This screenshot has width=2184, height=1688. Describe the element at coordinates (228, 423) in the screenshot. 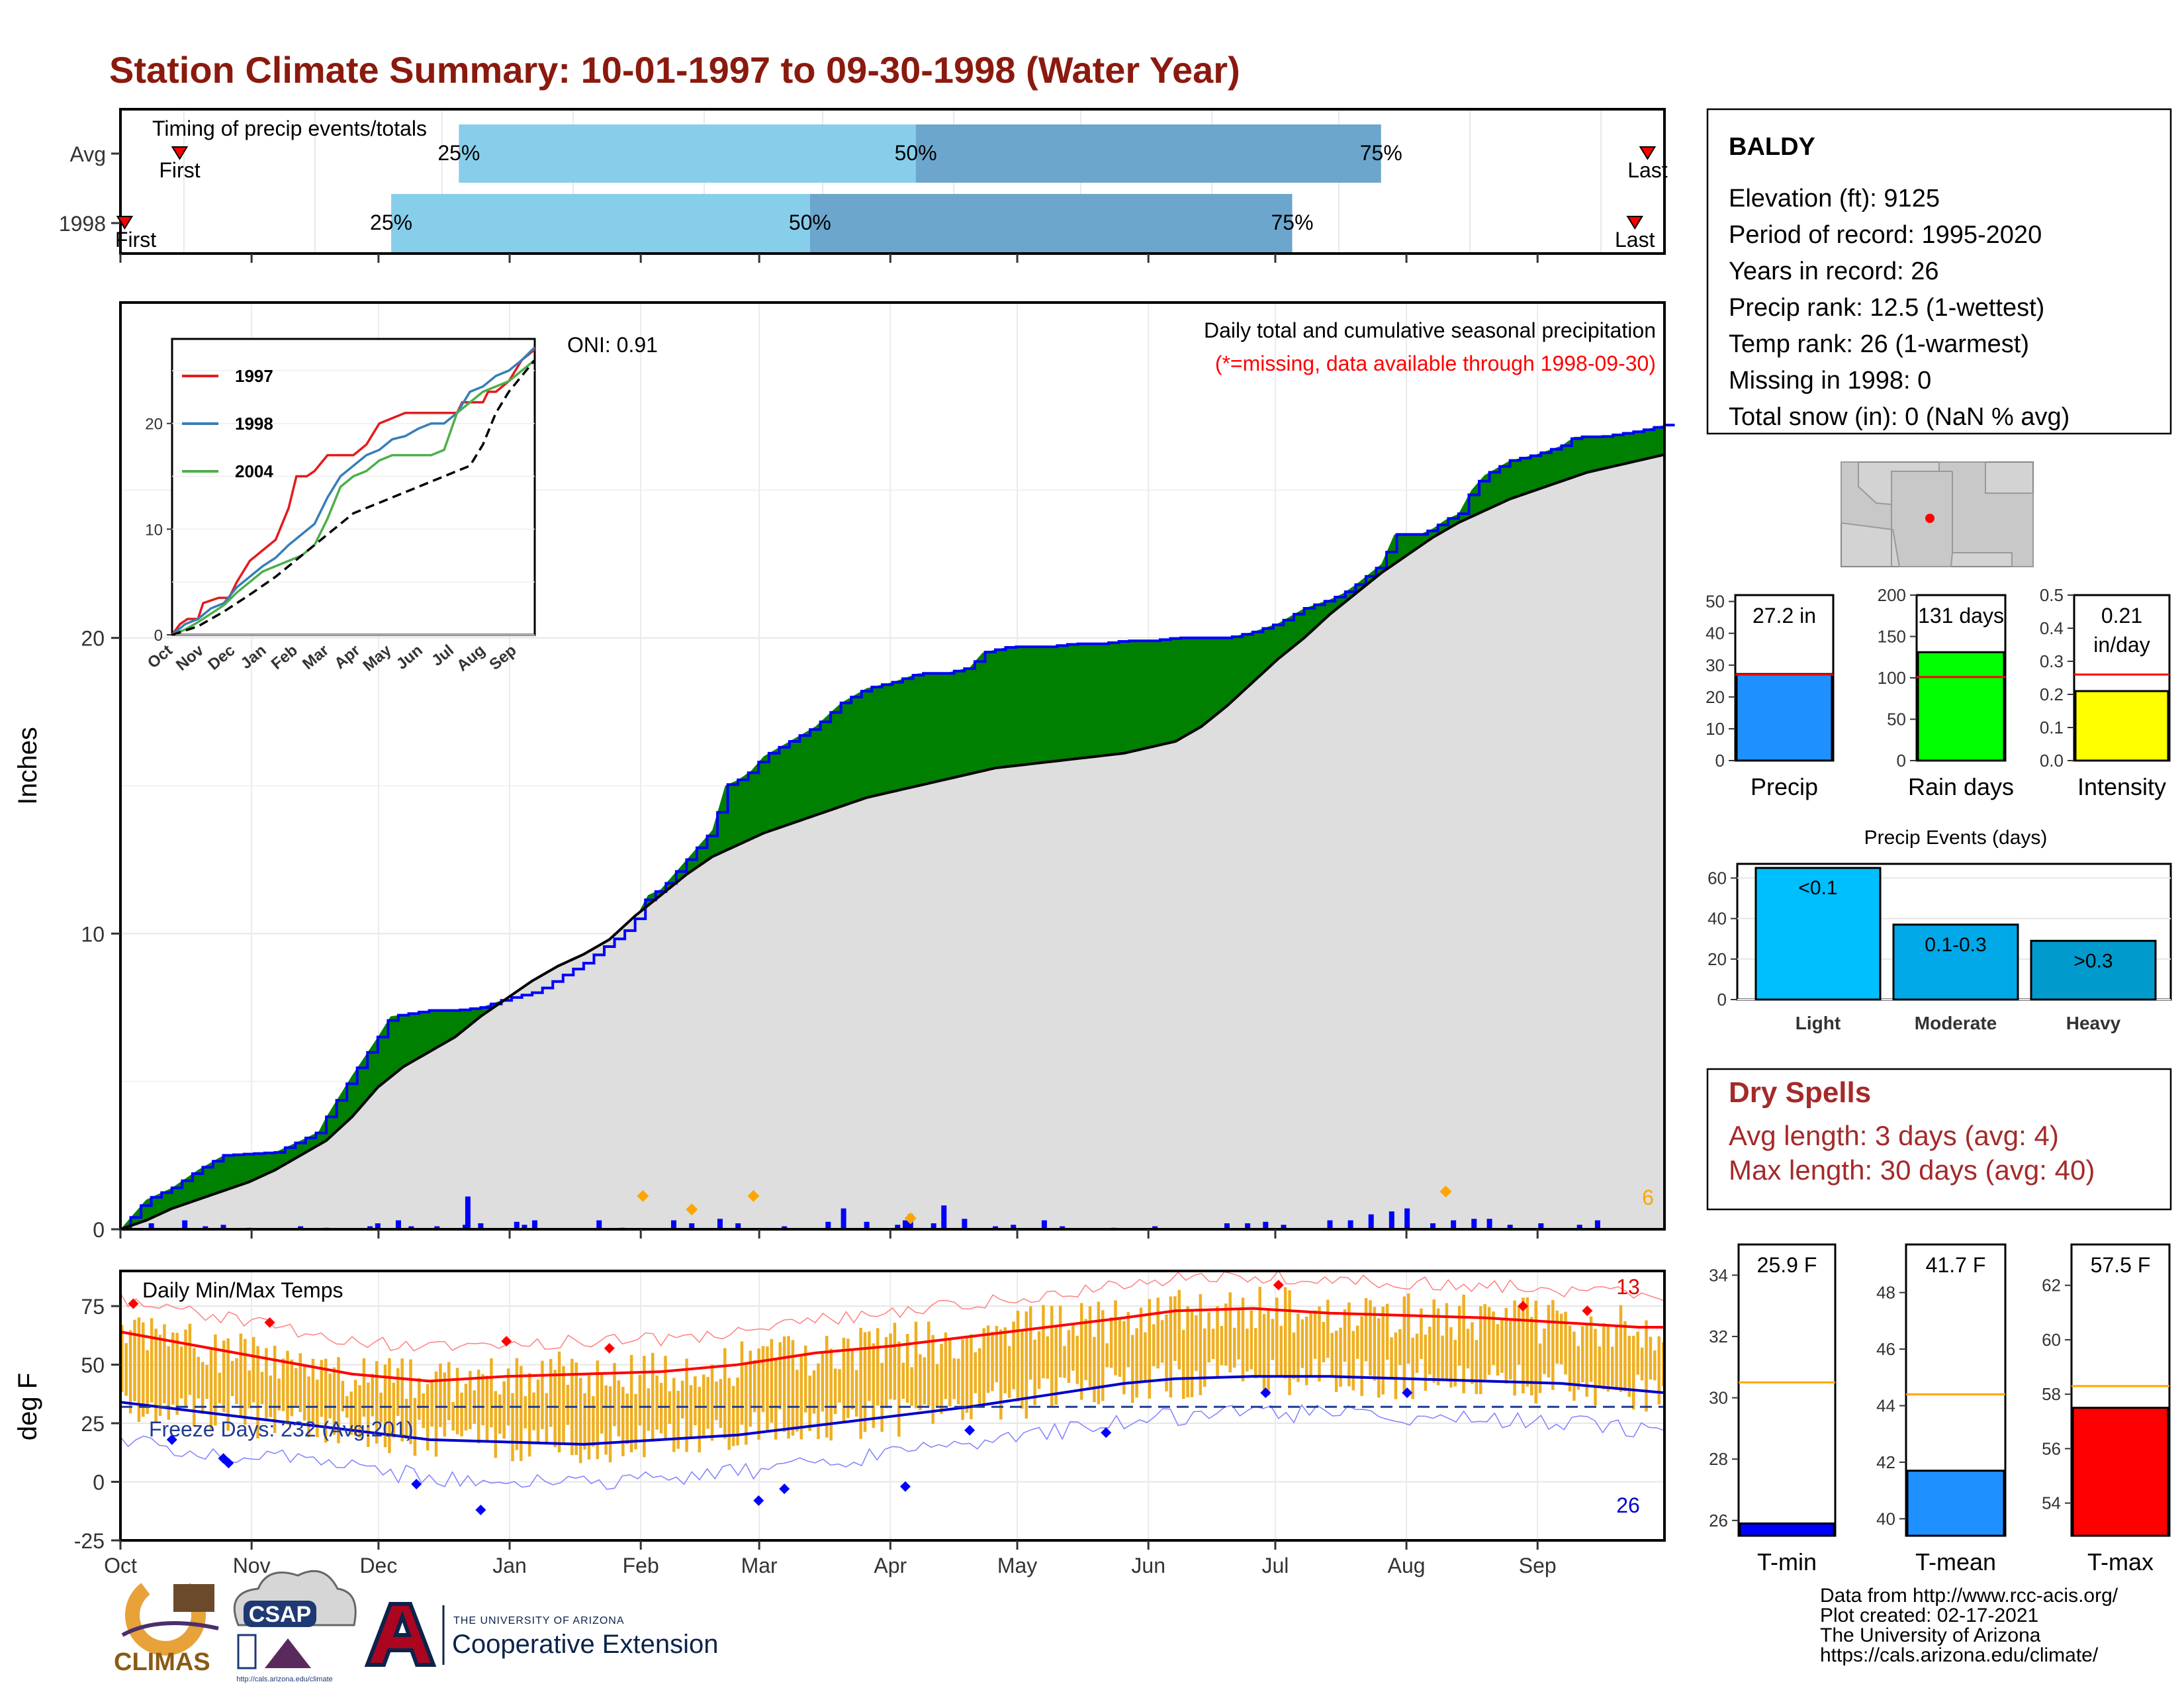

I see `inset-legend: 1997 1998 2004` at that location.